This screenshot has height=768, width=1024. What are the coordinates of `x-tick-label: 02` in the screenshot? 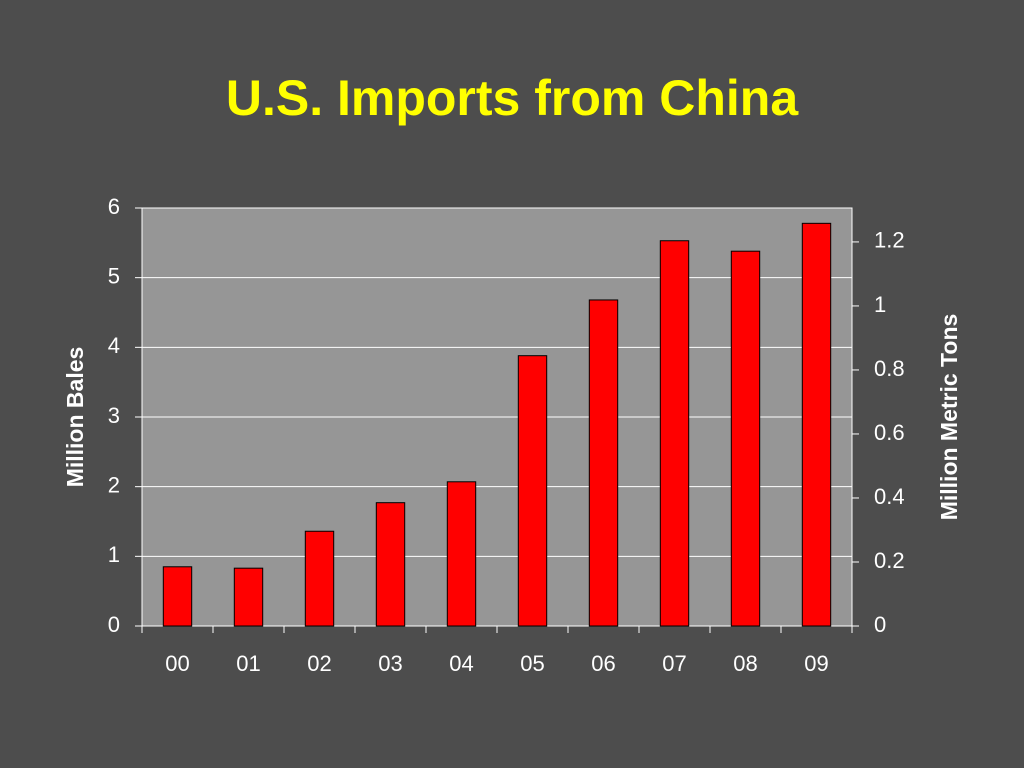 It's located at (319, 663).